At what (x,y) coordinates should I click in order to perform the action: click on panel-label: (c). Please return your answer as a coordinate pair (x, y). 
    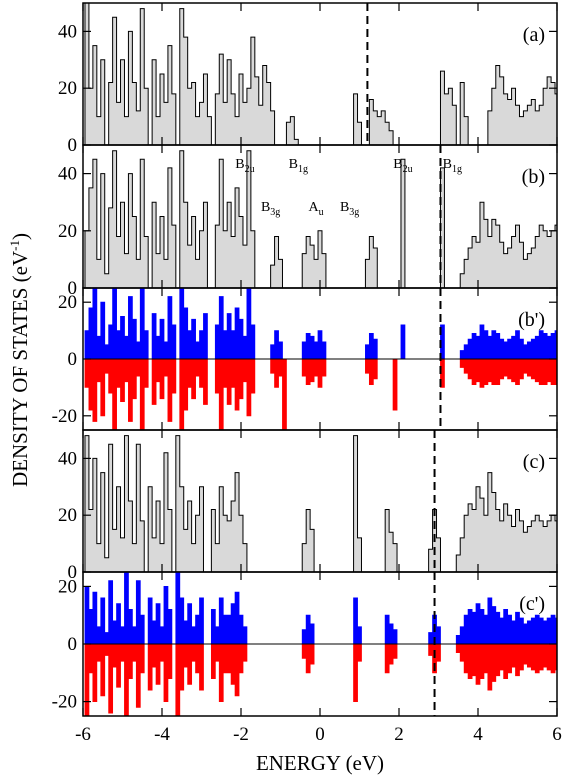
    Looking at the image, I should click on (534, 462).